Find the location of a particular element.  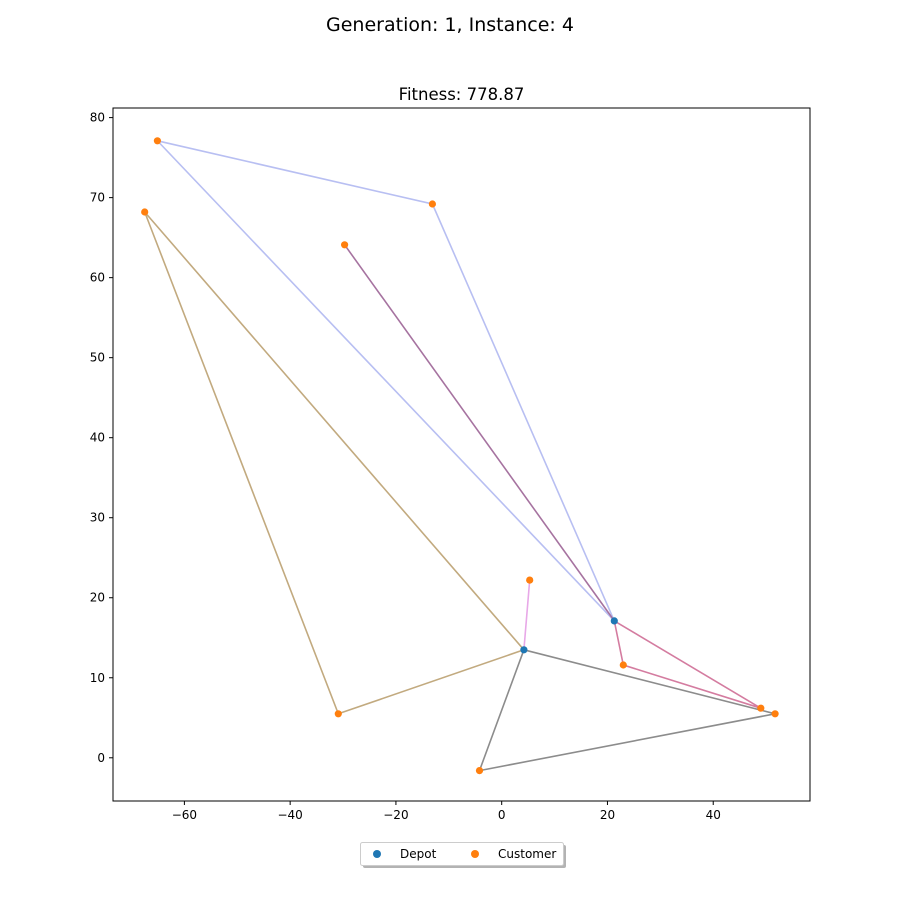

legend-label-depot: Depot is located at coordinates (418, 854).